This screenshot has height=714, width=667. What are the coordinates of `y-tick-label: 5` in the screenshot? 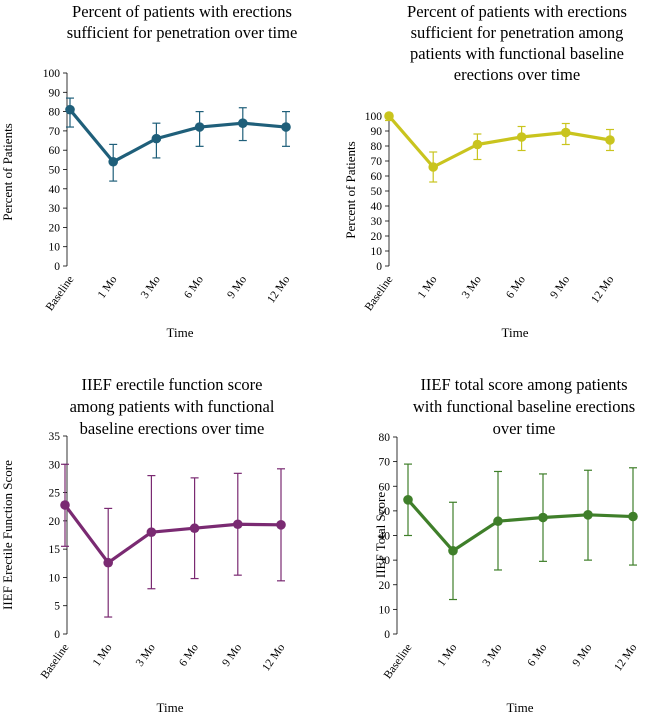 It's located at (57, 607).